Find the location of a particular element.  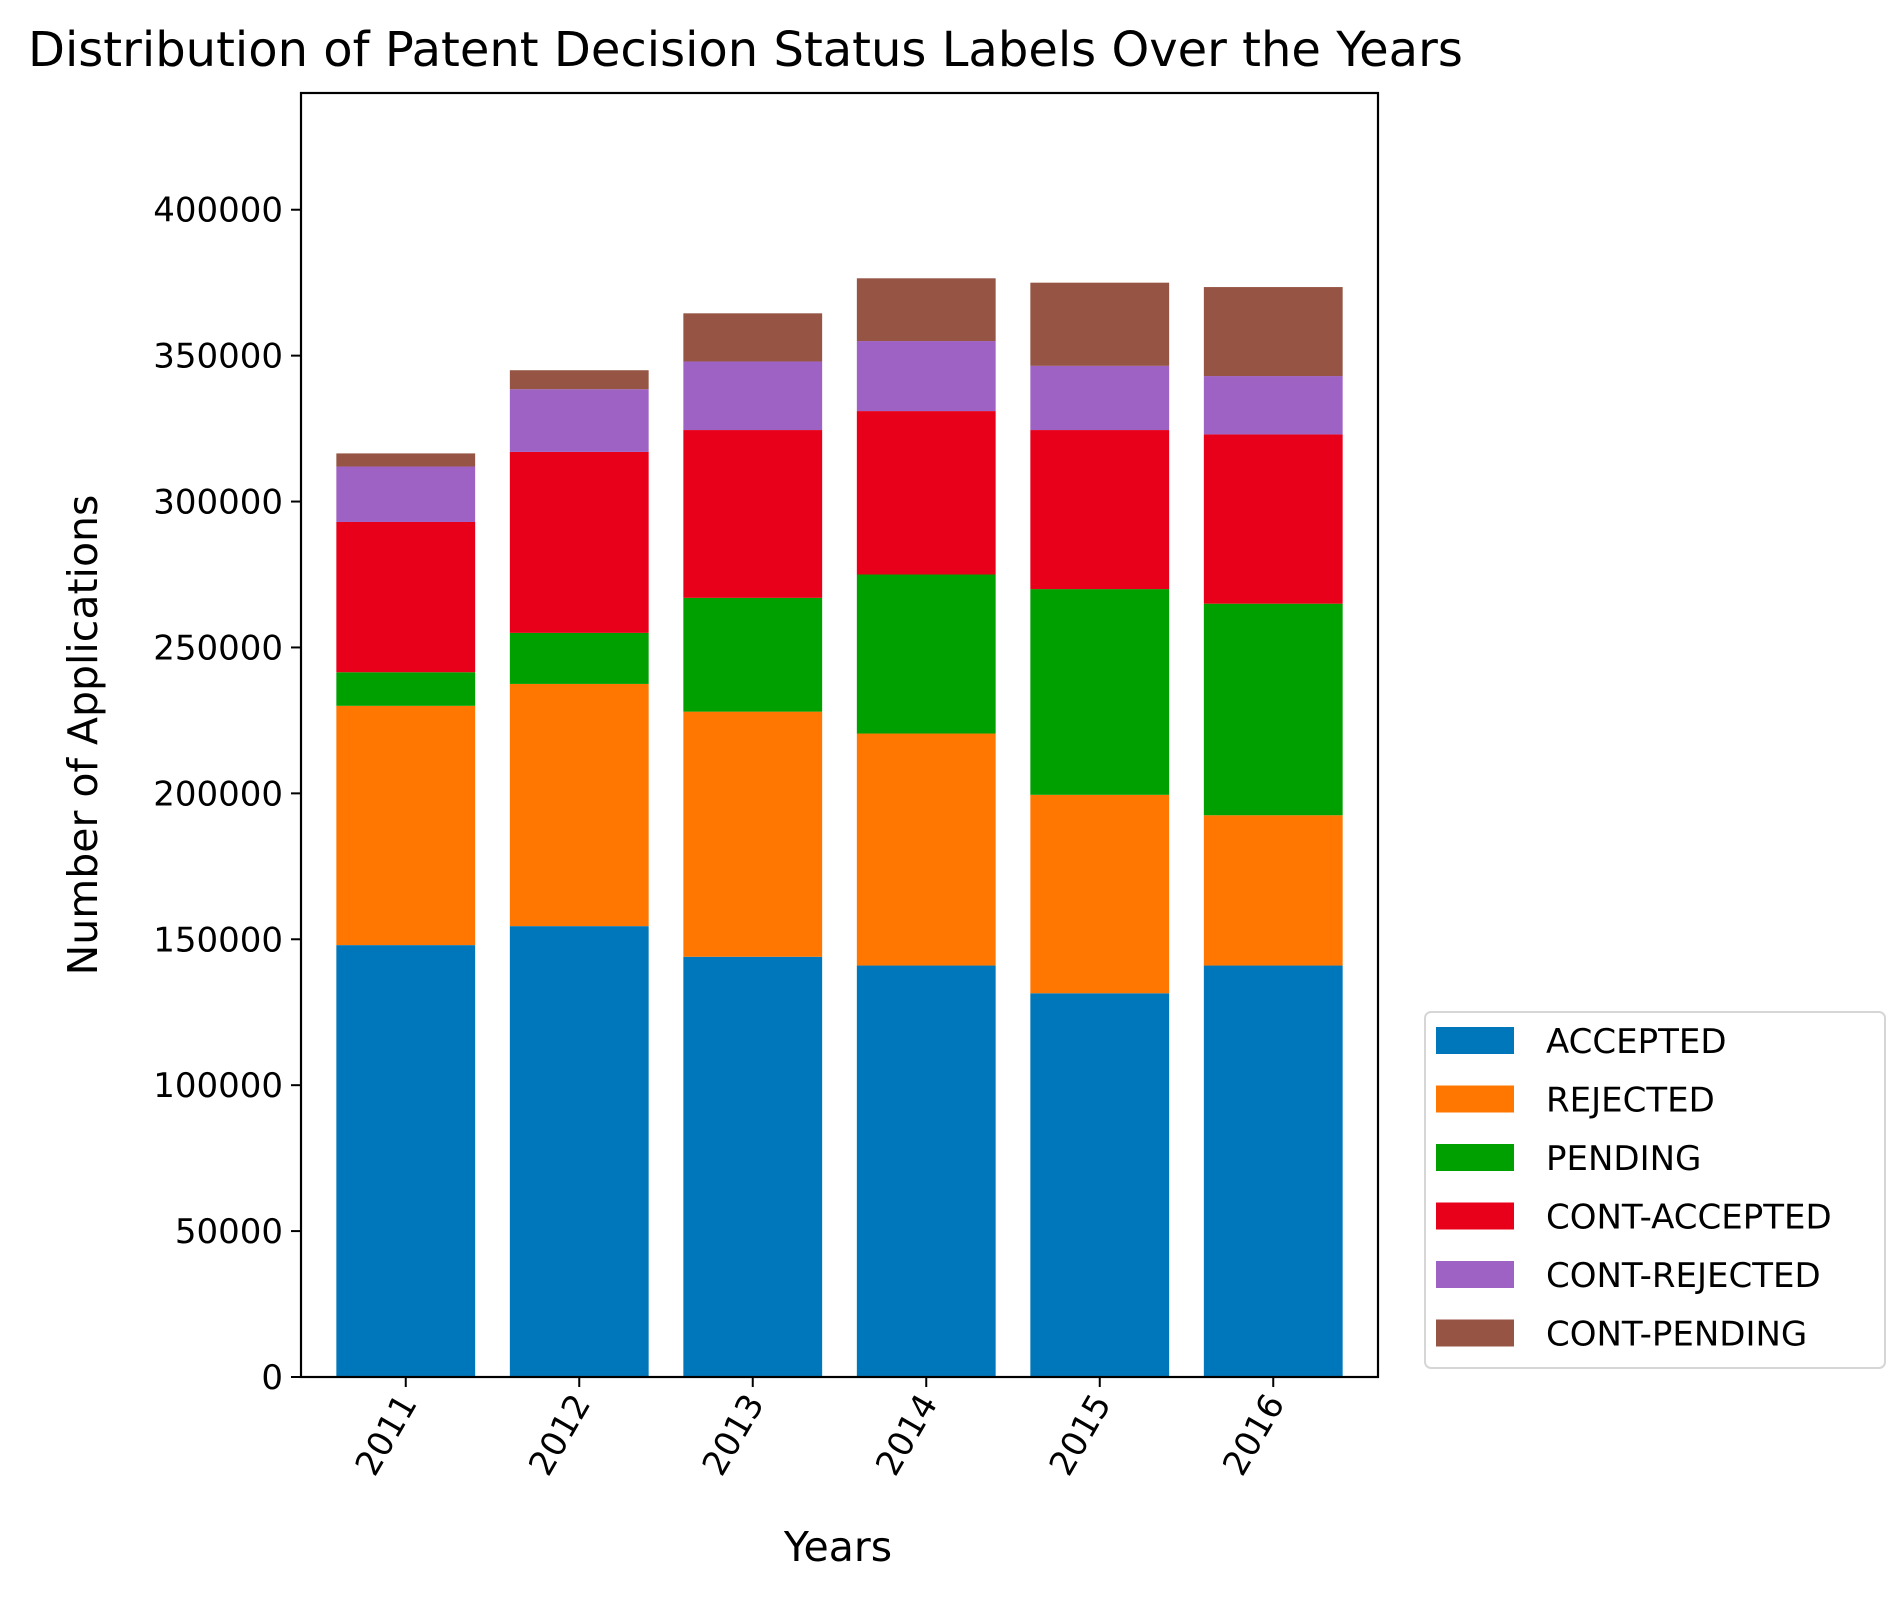

bar-rejected-2016 is located at coordinates (1273, 890).